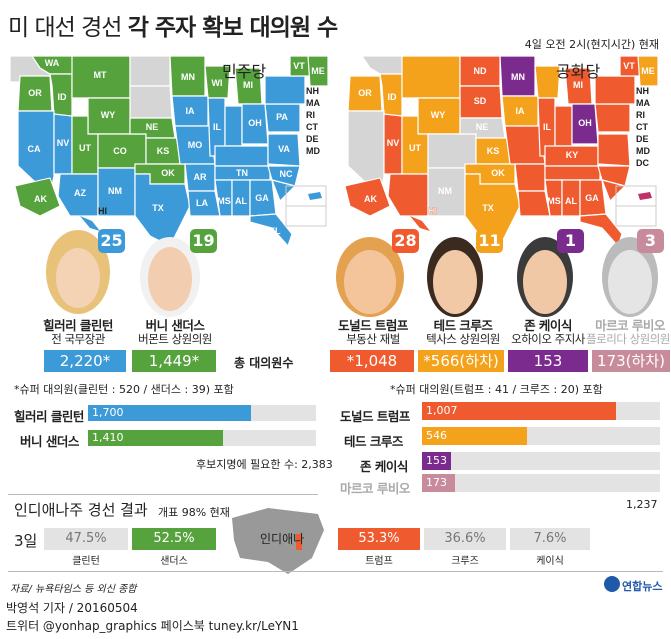 The image size is (671, 639). Describe the element at coordinates (548, 361) in the screenshot. I see `kasich-total: 153` at that location.